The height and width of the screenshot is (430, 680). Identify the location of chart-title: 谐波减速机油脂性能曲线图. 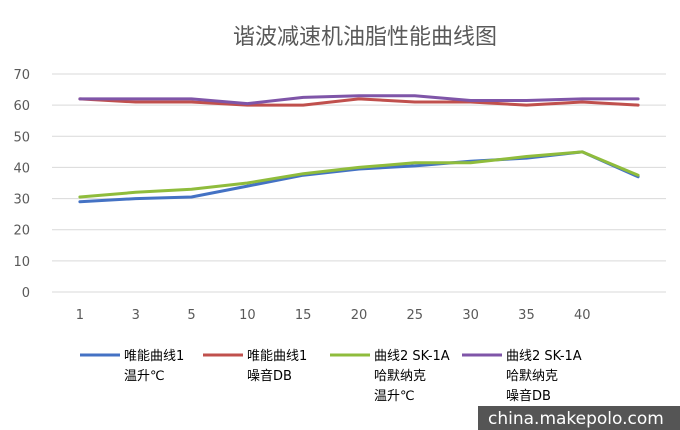
(365, 37).